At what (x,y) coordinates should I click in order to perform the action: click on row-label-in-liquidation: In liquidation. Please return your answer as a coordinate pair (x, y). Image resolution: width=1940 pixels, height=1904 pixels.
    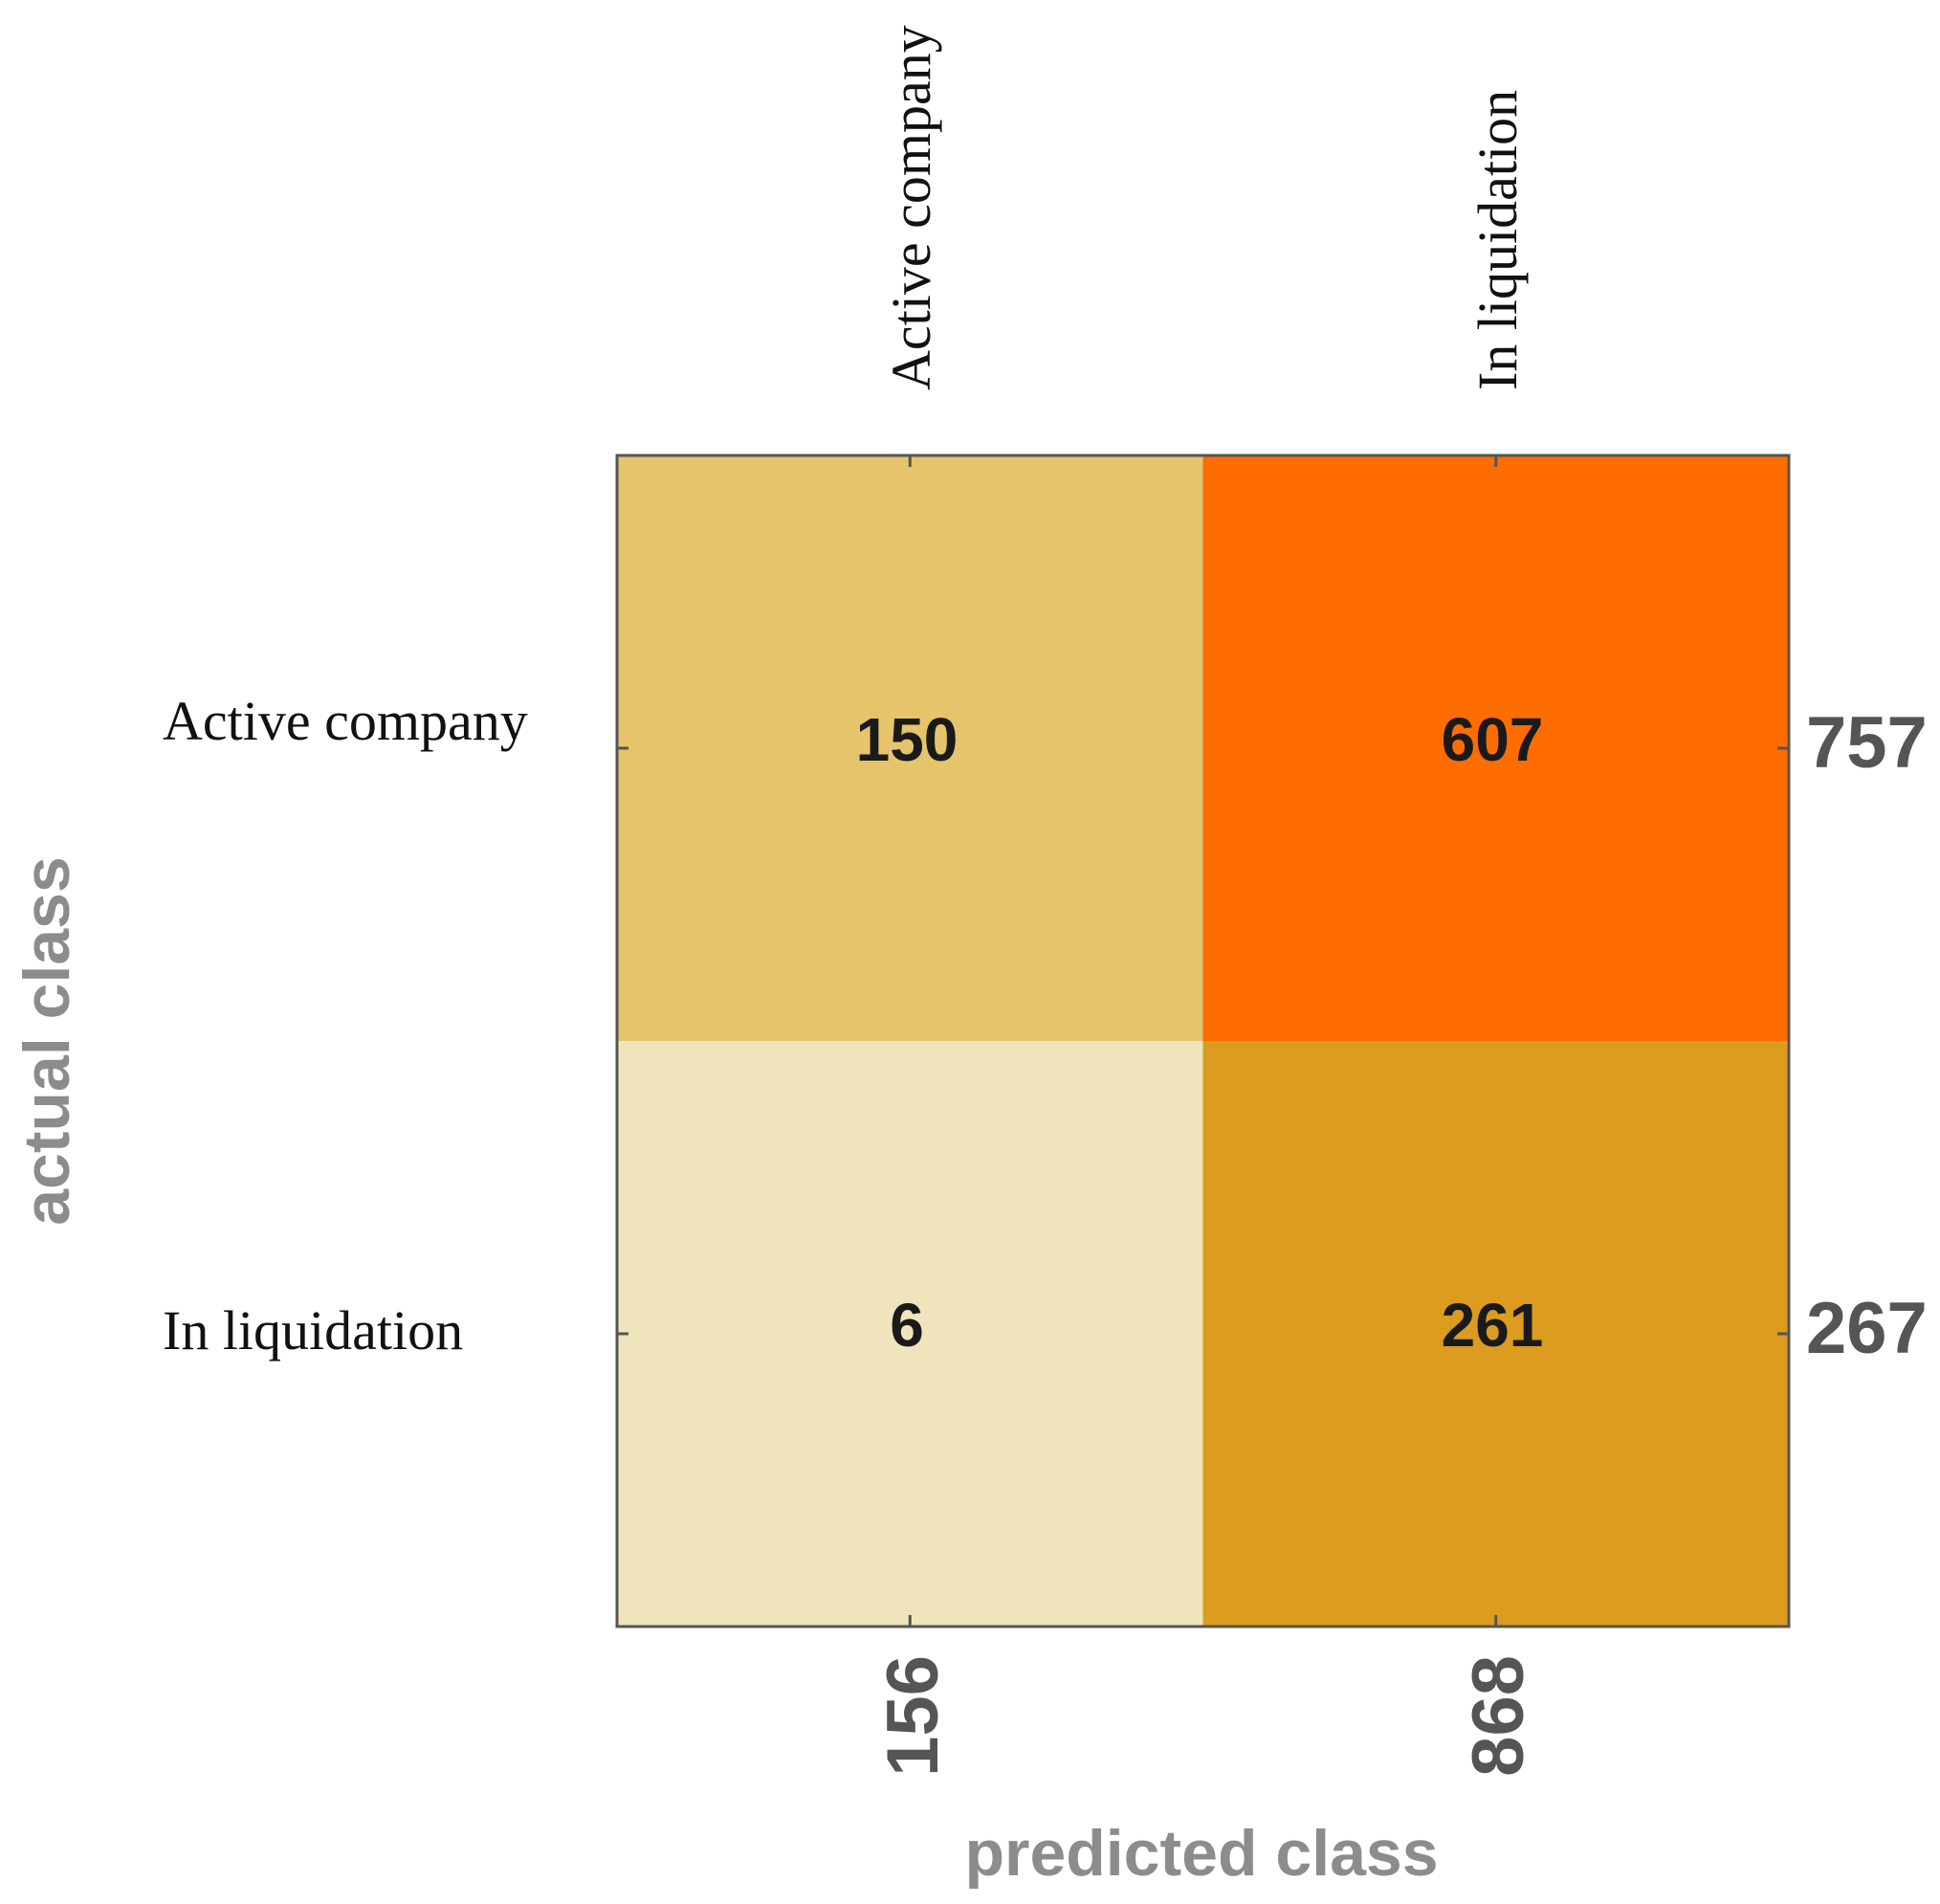
    Looking at the image, I should click on (313, 1330).